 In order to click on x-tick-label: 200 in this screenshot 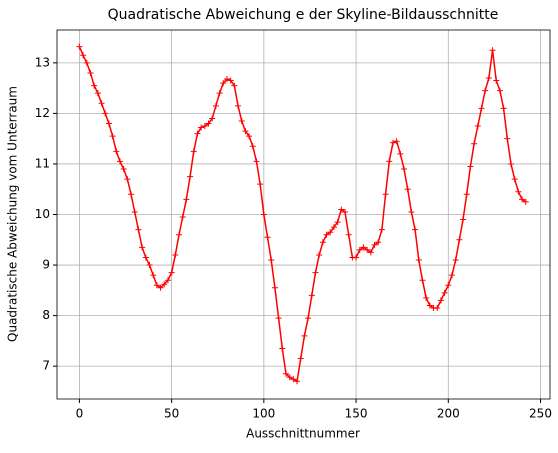, I will do `click(448, 414)`.